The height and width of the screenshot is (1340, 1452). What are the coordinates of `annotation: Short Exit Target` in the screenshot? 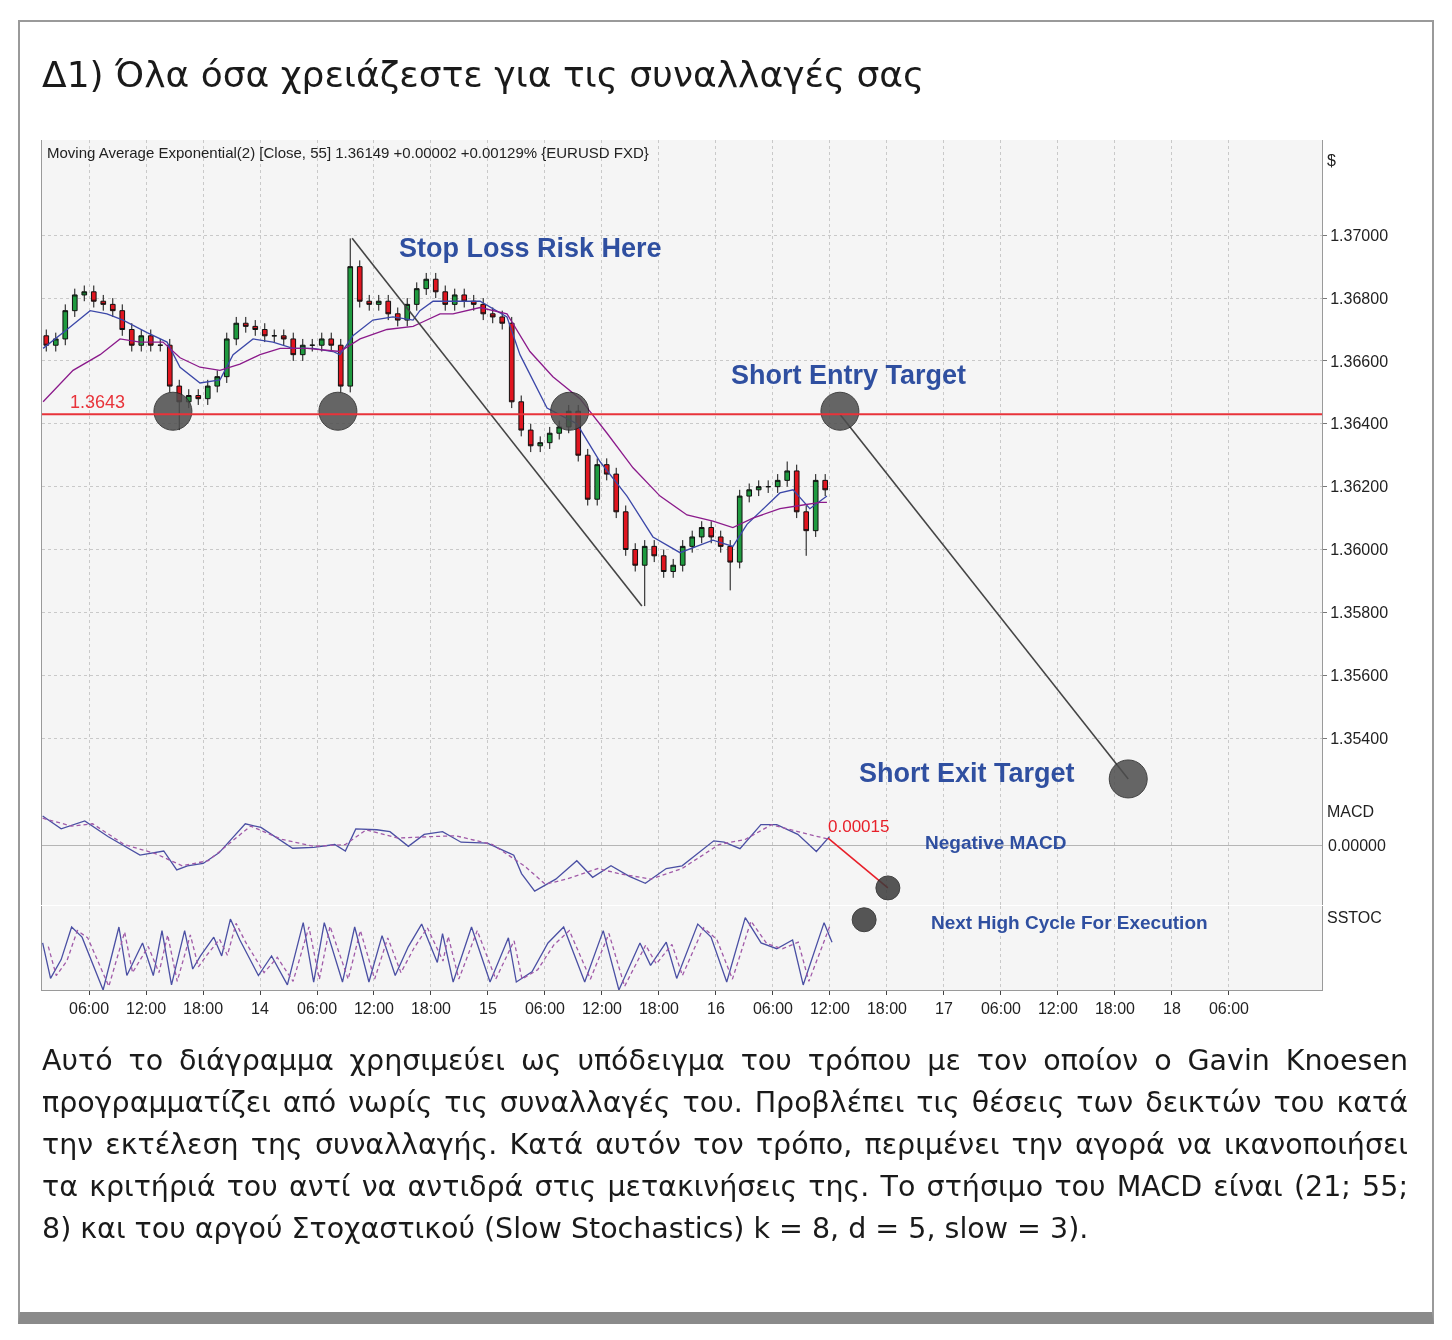 It's located at (967, 773).